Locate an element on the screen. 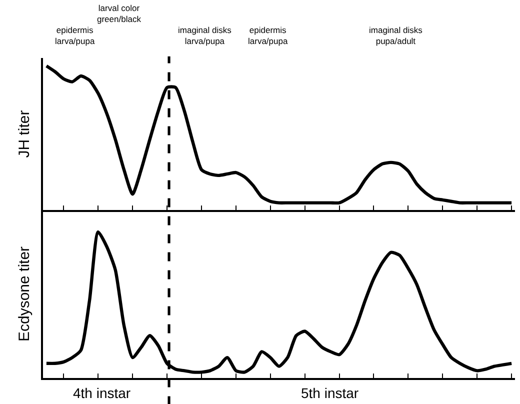 This screenshot has width=520, height=404. text: imaginal disks larva/pupa is located at coordinates (205, 35).